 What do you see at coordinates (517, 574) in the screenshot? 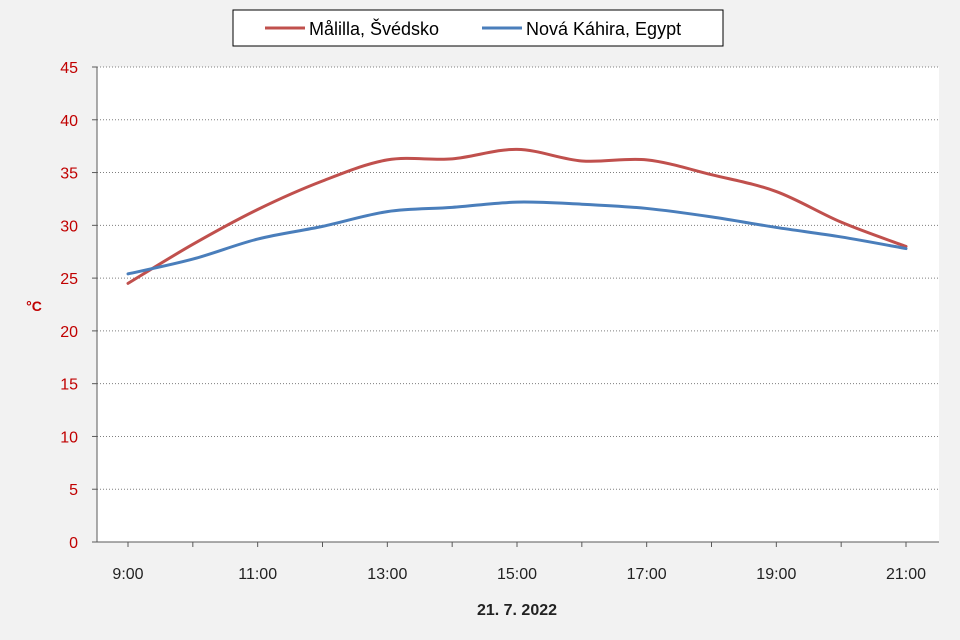
I see `x-tick-label: 15:00` at bounding box center [517, 574].